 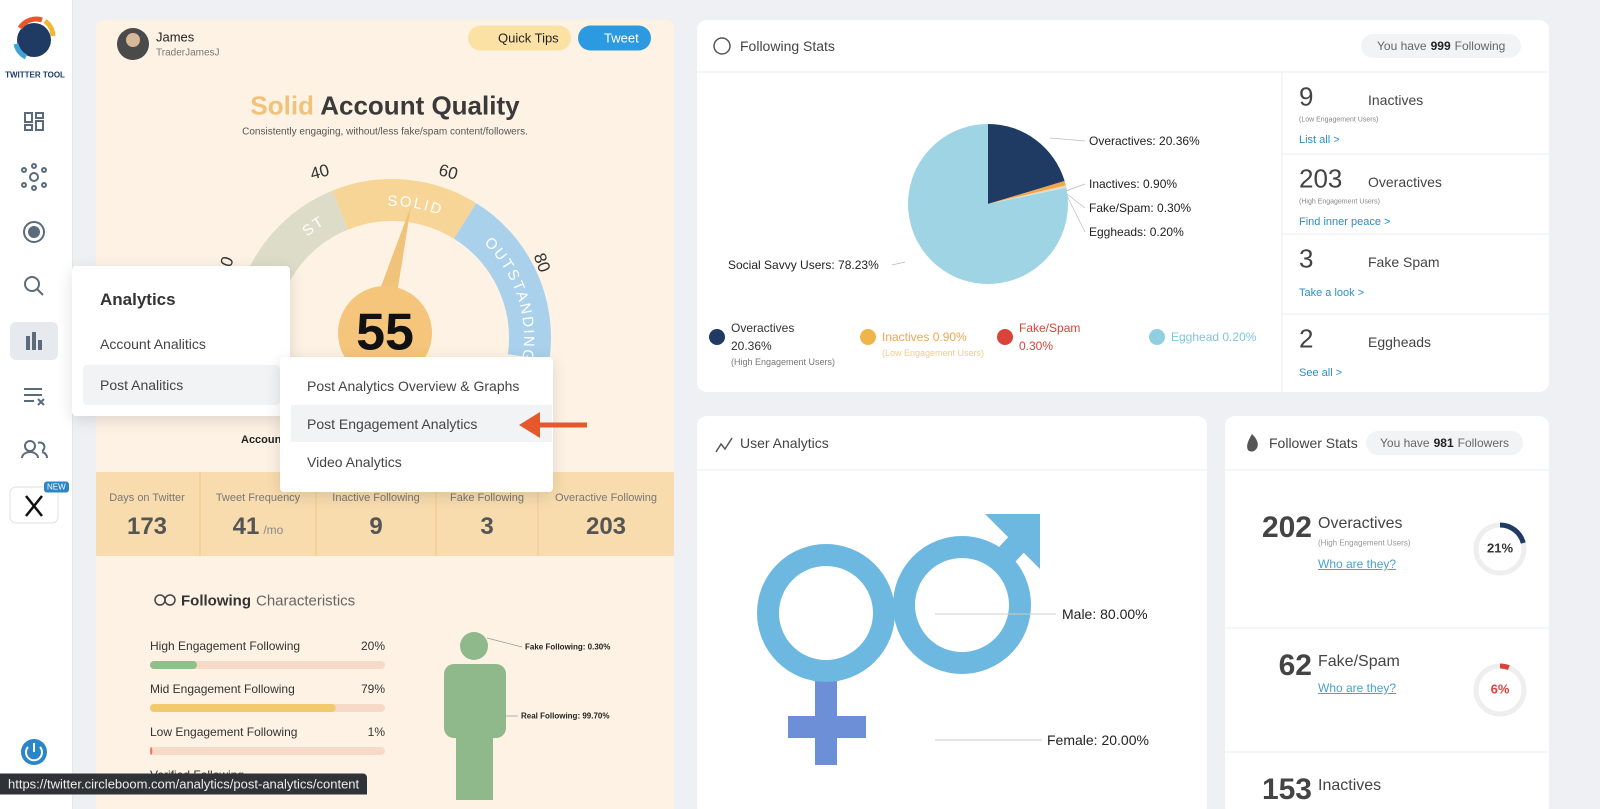 I want to click on female-ring, so click(x=826, y=613).